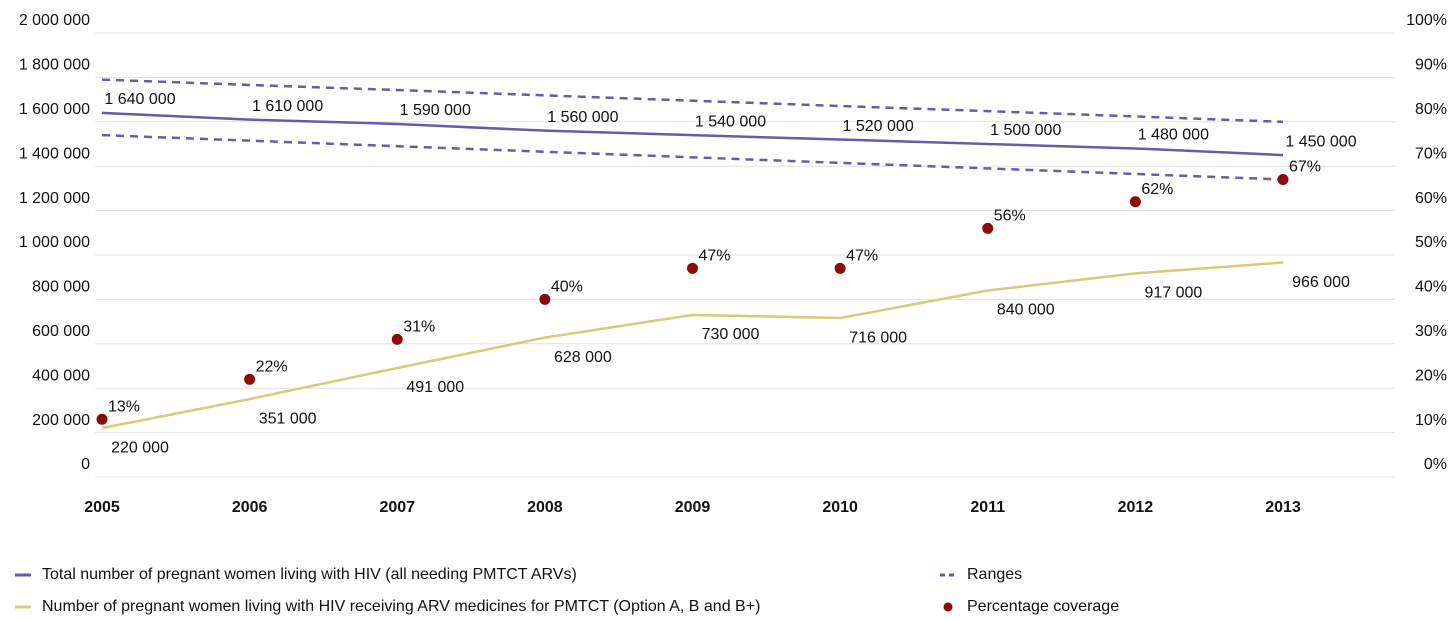 The height and width of the screenshot is (620, 1452). Describe the element at coordinates (567, 287) in the screenshot. I see `data-label: 40%` at that location.